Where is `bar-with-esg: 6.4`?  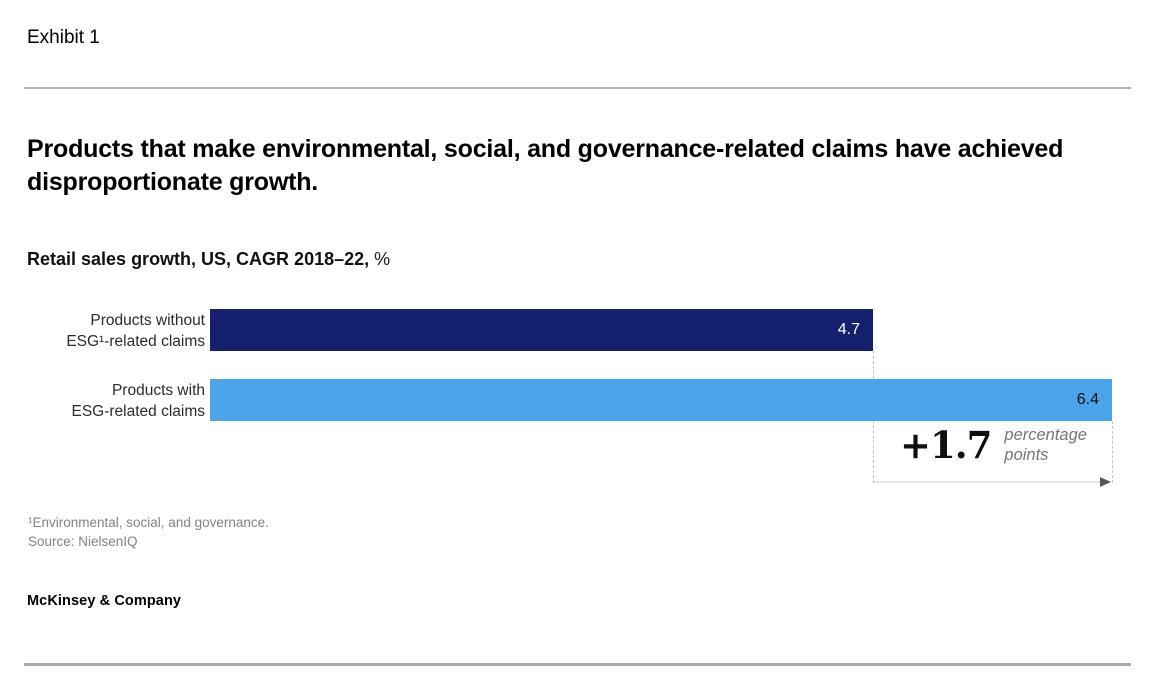 bar-with-esg: 6.4 is located at coordinates (661, 400).